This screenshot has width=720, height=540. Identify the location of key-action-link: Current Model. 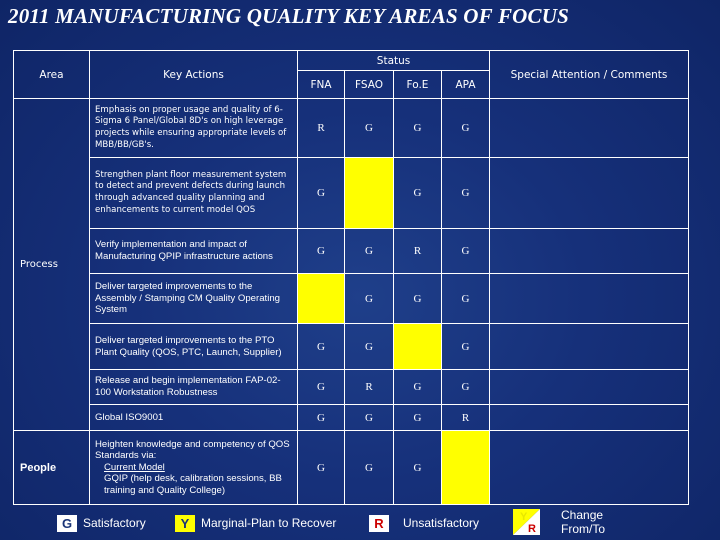
(134, 467).